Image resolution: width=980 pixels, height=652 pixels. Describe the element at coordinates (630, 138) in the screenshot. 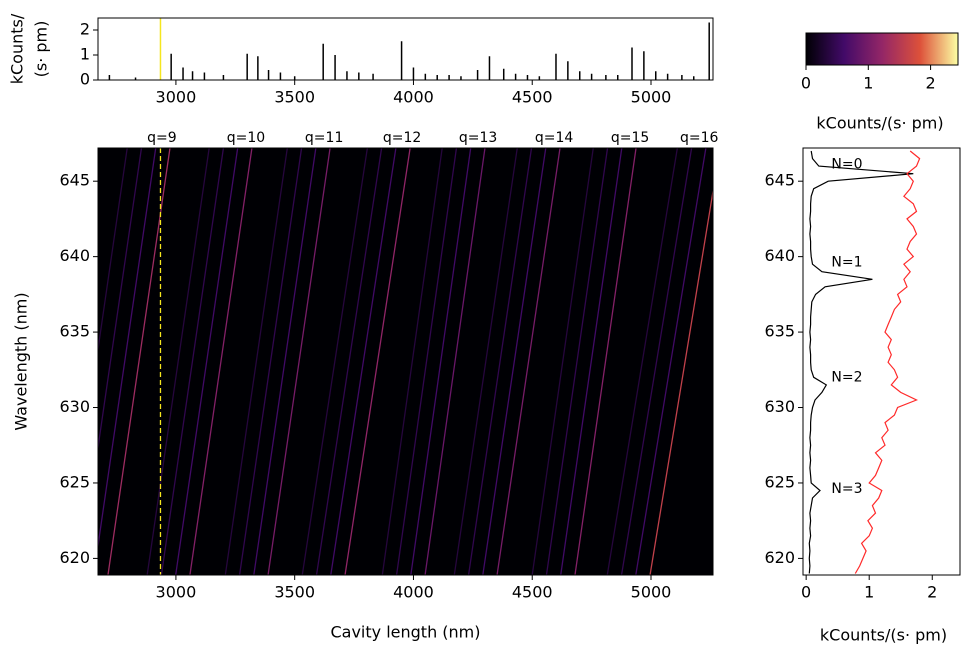

I see `mode-annotation: q=15` at that location.